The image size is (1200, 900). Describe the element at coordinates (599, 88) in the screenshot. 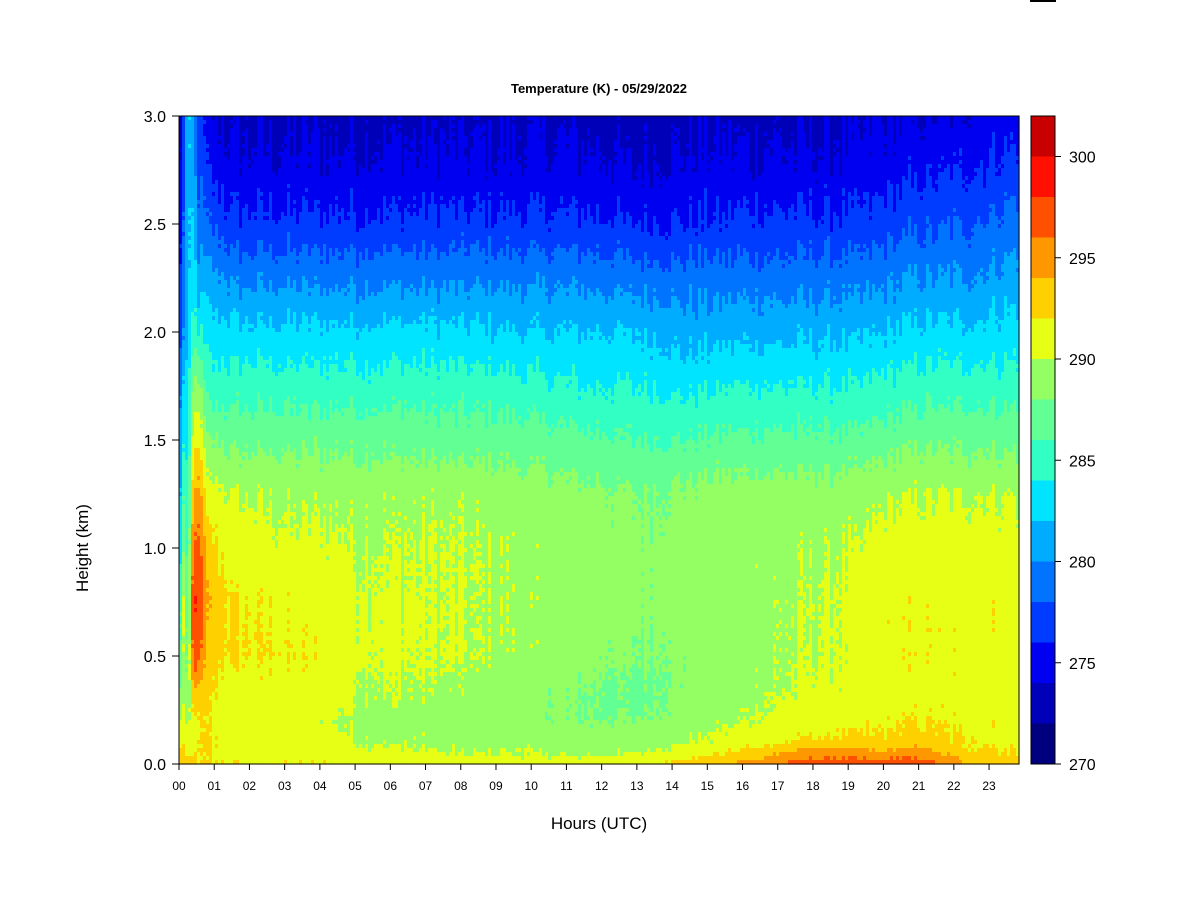

I see `chart-title: Temperature (K) - 05/29/2022` at that location.